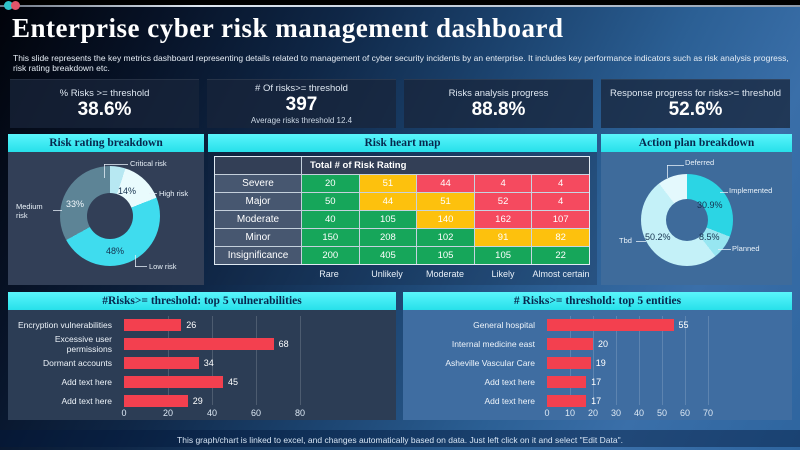  Describe the element at coordinates (77, 362) in the screenshot. I see `bar-category-label: Dormant accounts` at that location.